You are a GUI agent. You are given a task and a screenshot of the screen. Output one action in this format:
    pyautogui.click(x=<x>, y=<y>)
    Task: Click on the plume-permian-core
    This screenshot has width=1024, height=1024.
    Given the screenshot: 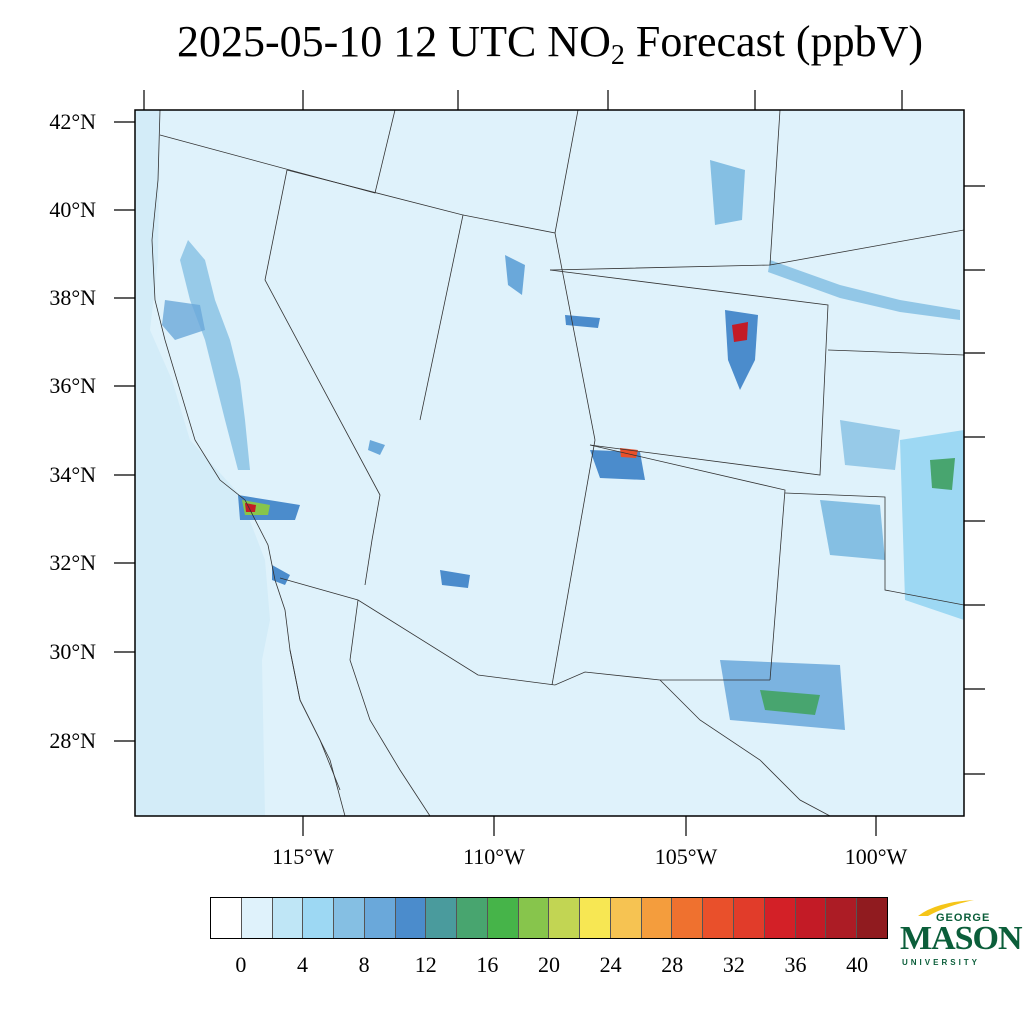 What is the action you would take?
    pyautogui.click(x=790, y=702)
    